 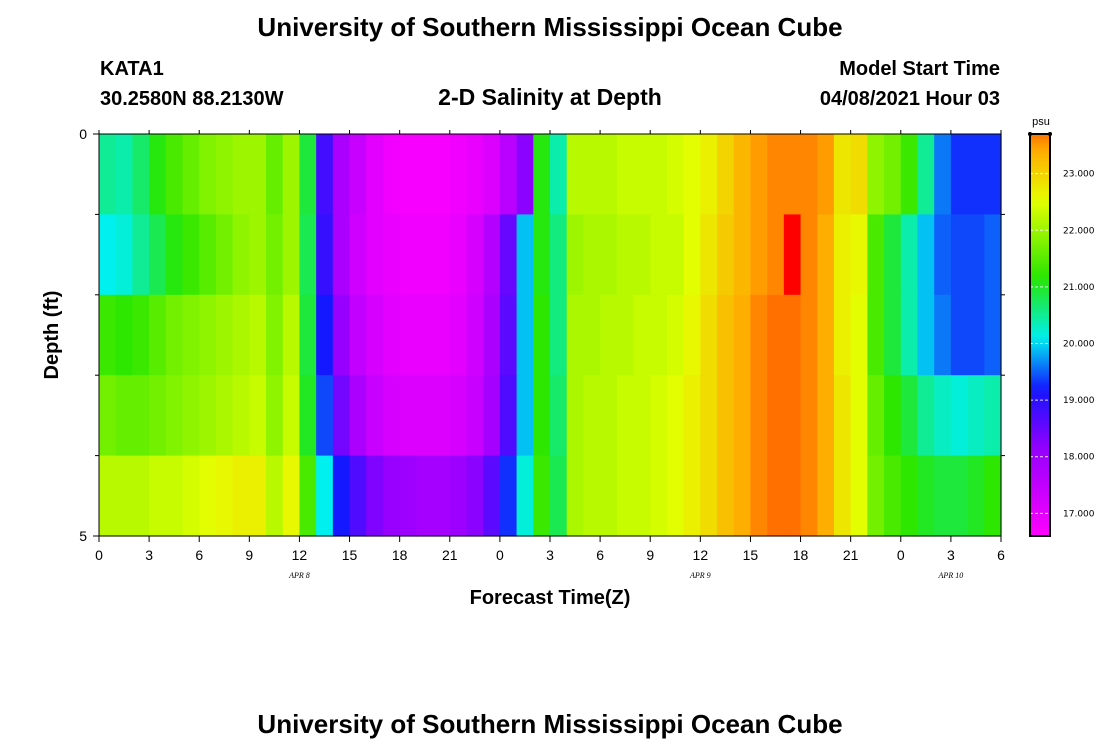 I want to click on x-tick-label: 18, so click(x=801, y=555).